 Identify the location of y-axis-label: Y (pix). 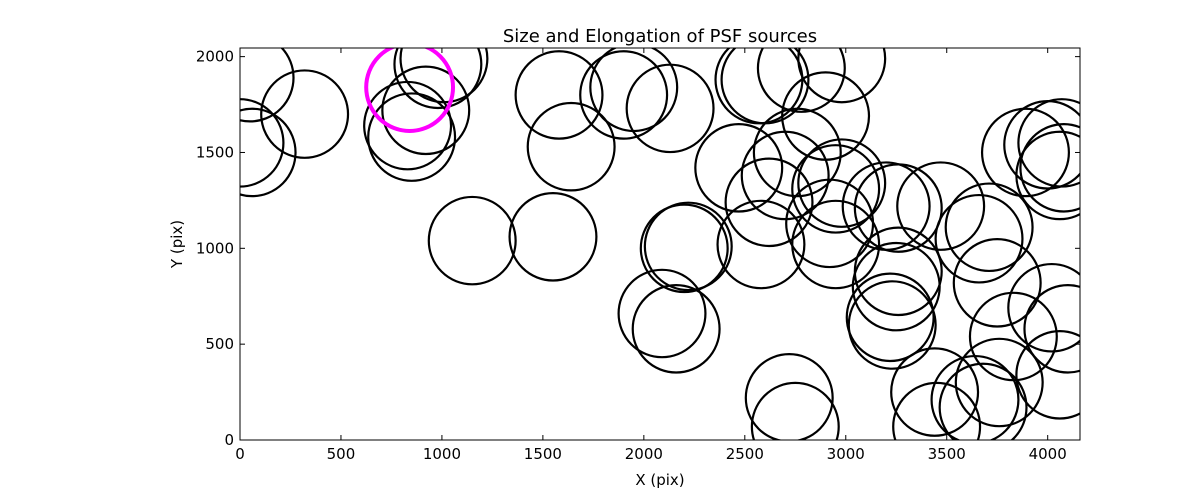
(177, 244).